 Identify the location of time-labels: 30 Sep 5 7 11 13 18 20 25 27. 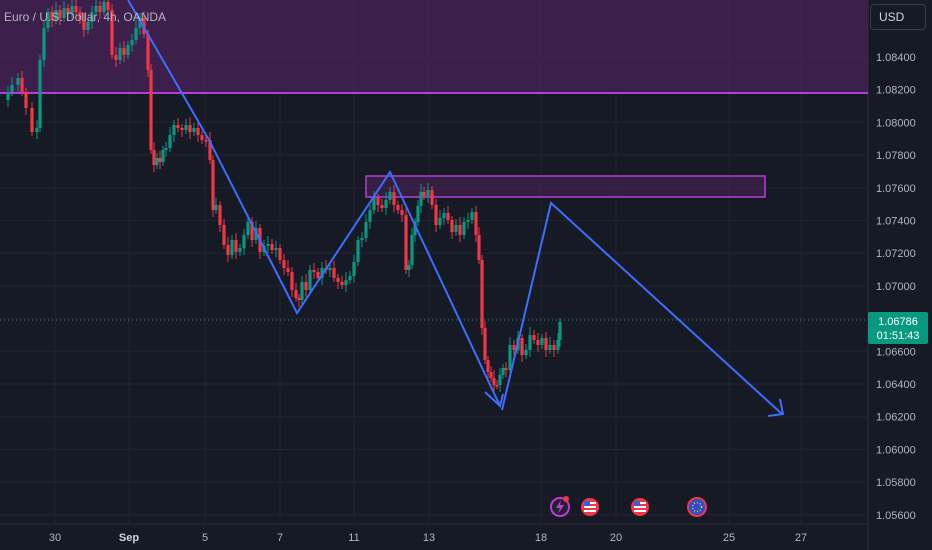
(428, 538).